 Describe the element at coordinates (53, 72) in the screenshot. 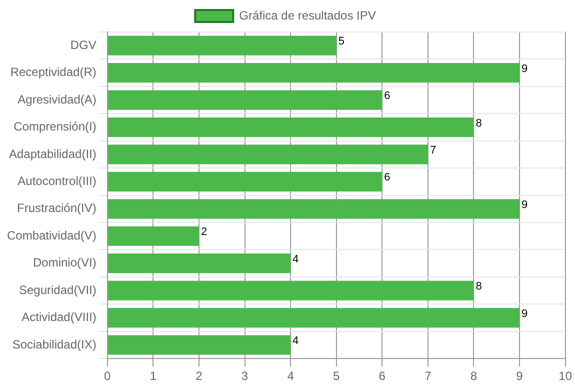

I see `y-tick-label: Receptividad(R)` at that location.